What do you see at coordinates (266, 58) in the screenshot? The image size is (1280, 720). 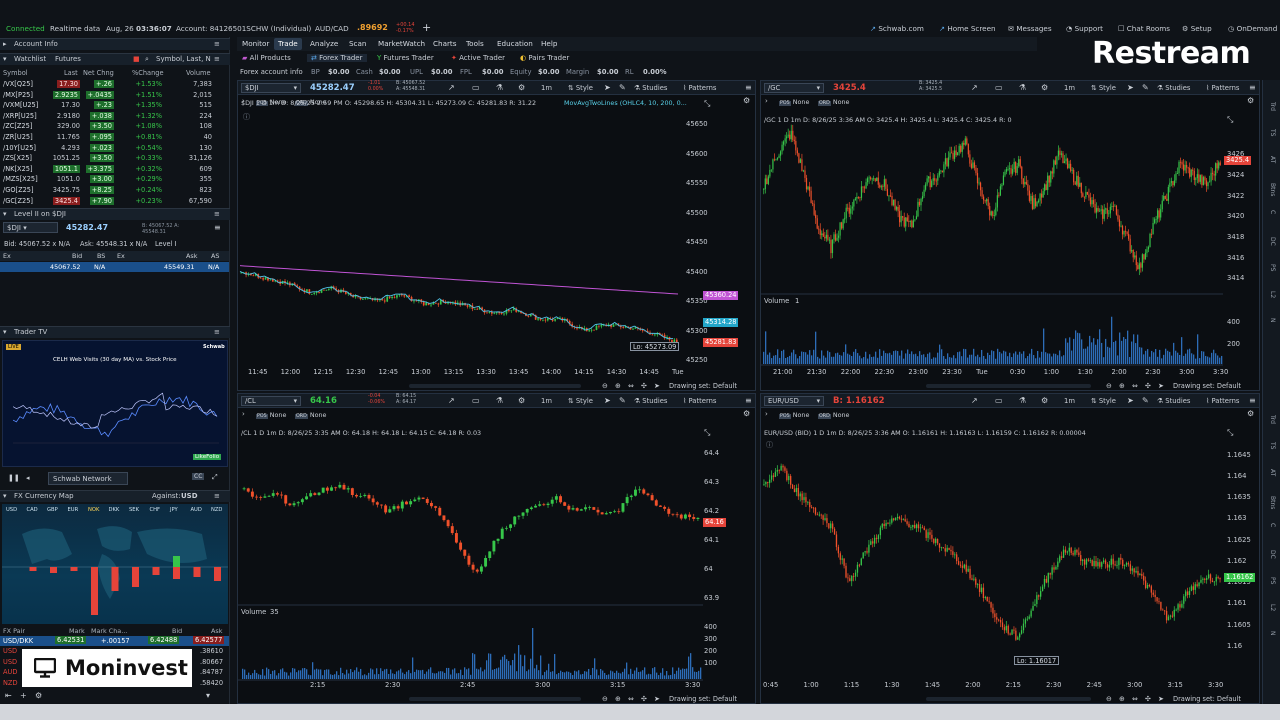 I see `subtab-all-products: ▰ All Products` at bounding box center [266, 58].